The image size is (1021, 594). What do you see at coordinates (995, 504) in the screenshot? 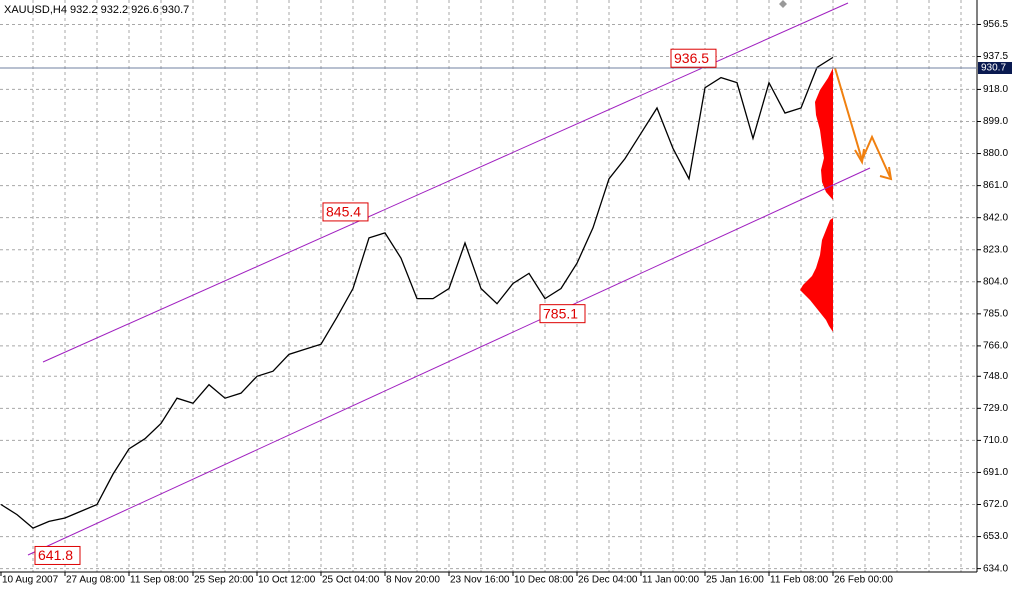
I see `y-tick-label: 672.0` at bounding box center [995, 504].